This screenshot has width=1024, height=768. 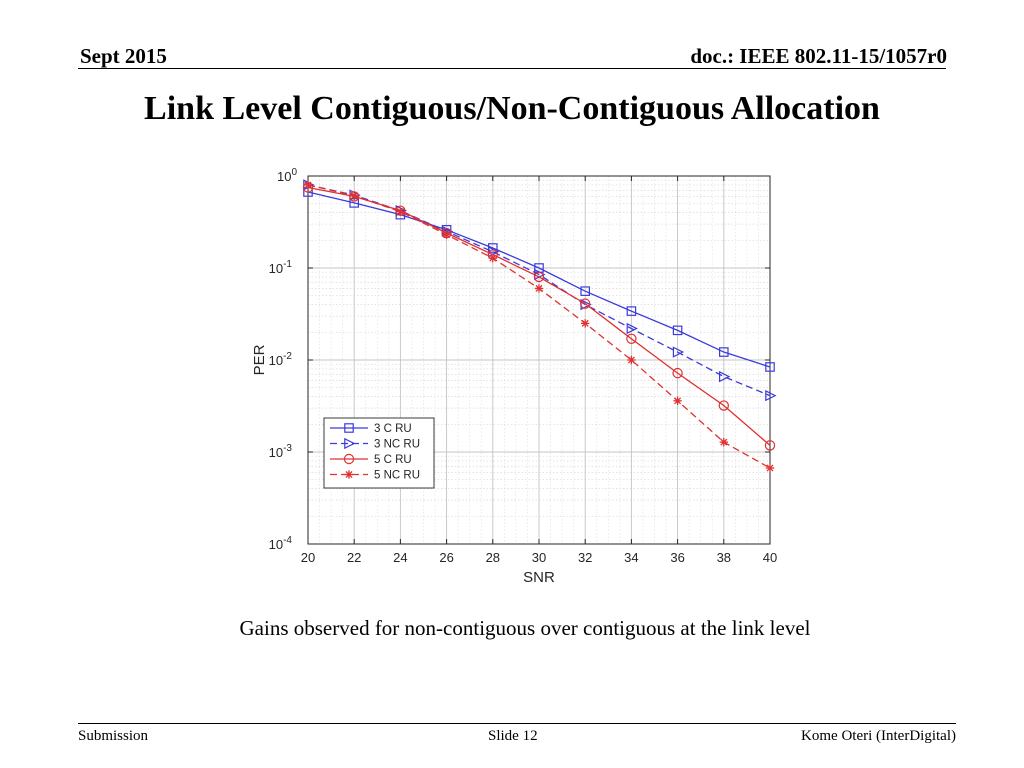 What do you see at coordinates (878, 736) in the screenshot?
I see `footer-author: Kome Oteri (InterDigital)` at bounding box center [878, 736].